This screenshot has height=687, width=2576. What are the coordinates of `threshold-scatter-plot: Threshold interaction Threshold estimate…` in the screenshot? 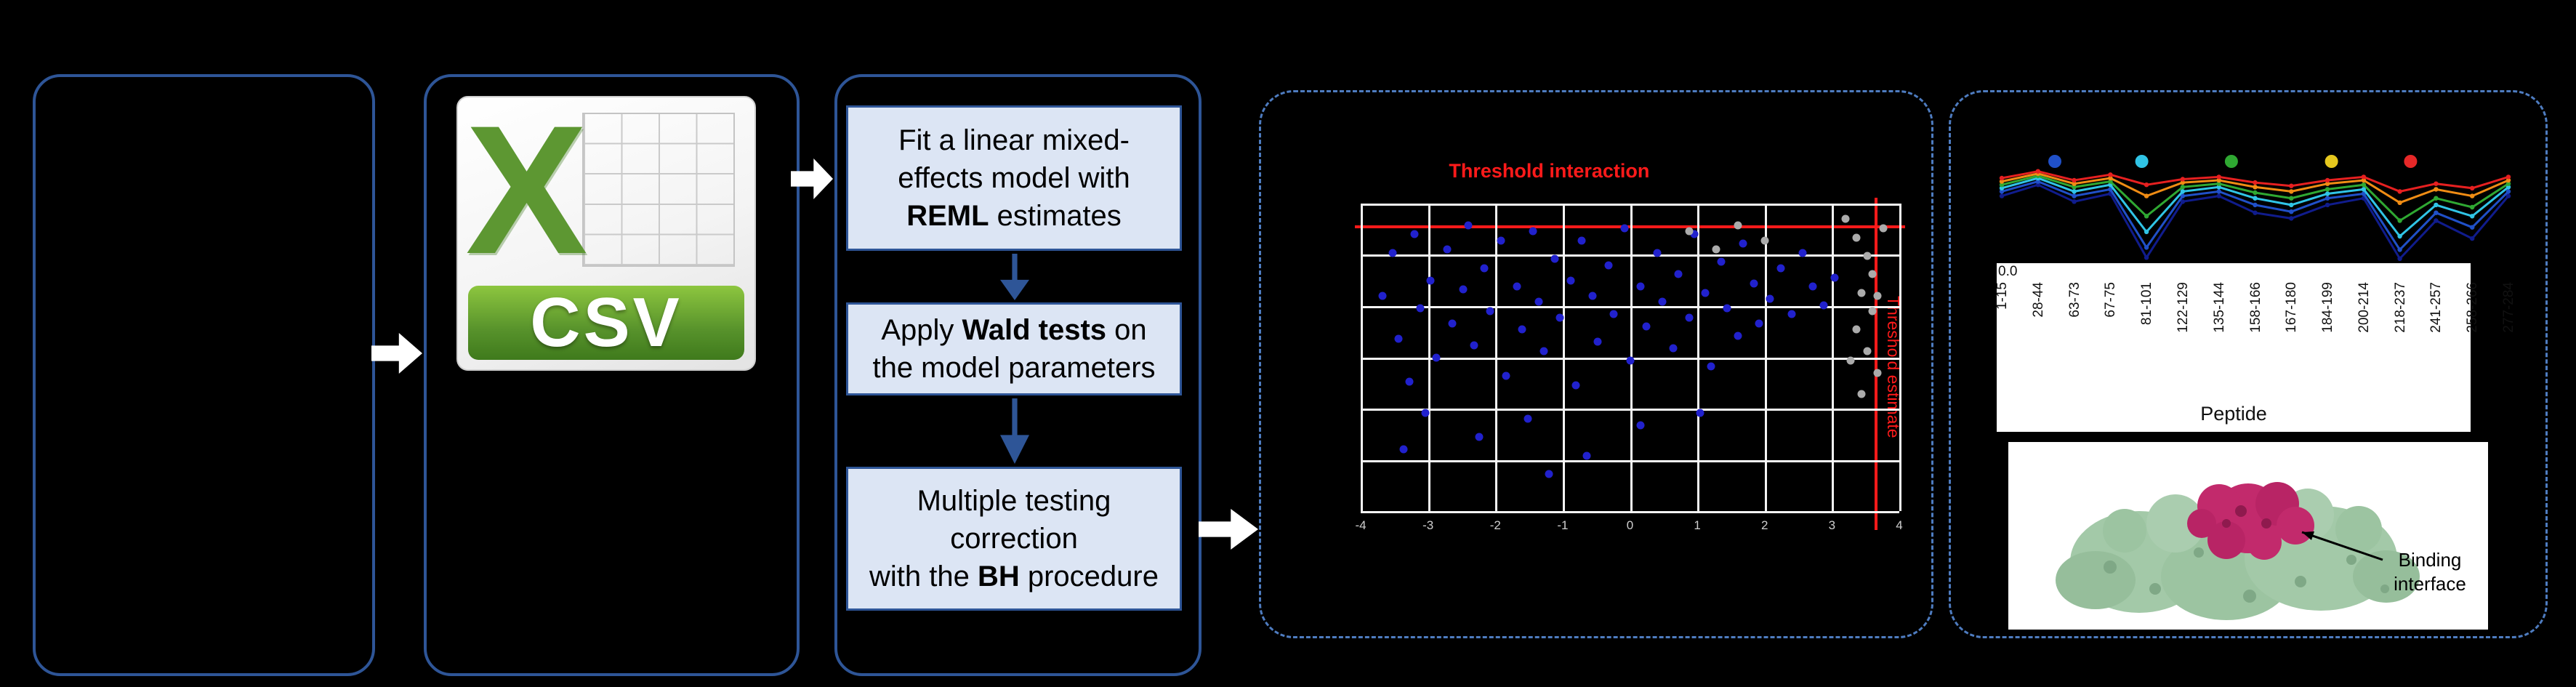 It's located at (1630, 346).